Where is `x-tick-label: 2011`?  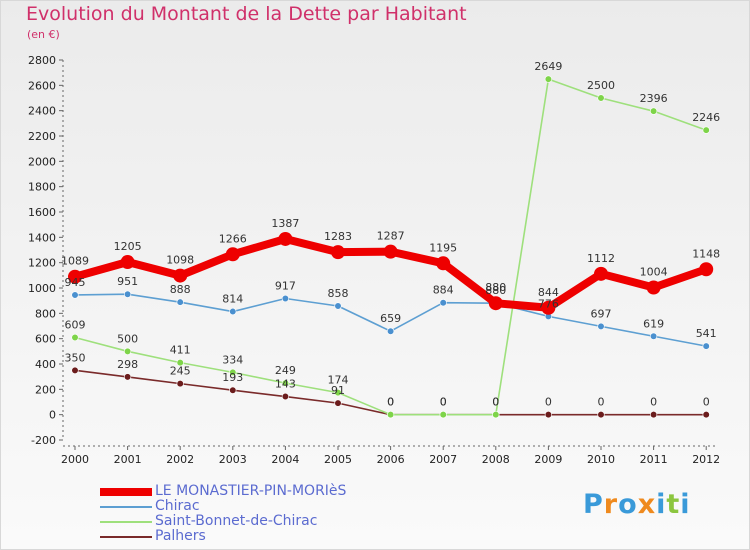
x-tick-label: 2011 is located at coordinates (654, 459).